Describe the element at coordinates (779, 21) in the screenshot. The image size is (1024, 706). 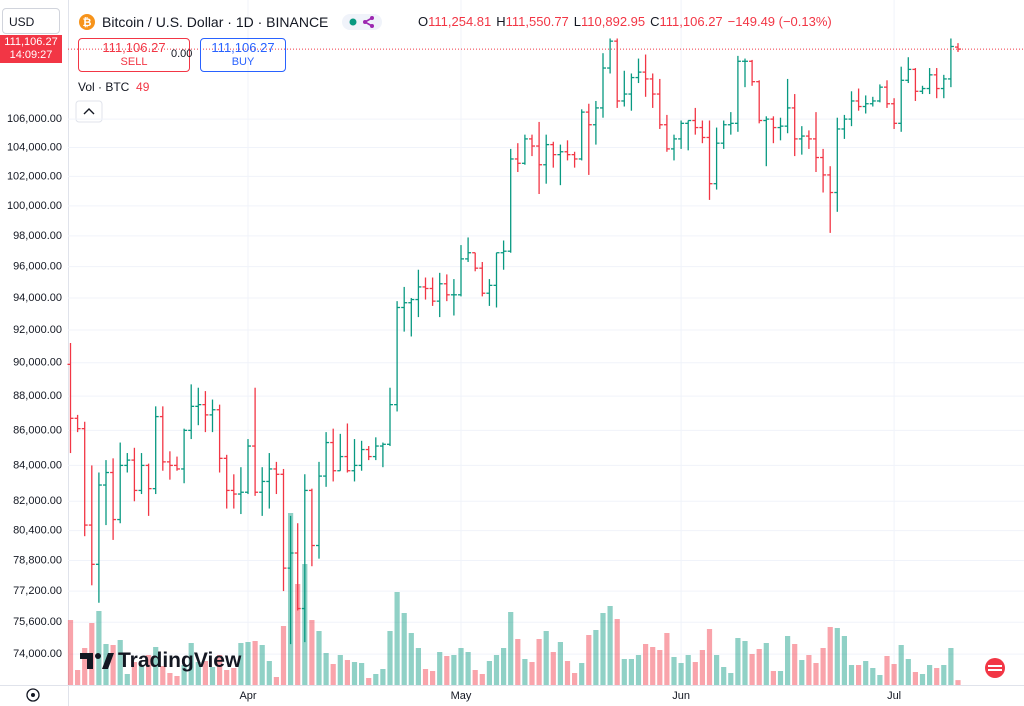
I see `legend-change: −149.49 (−0.13%)` at that location.